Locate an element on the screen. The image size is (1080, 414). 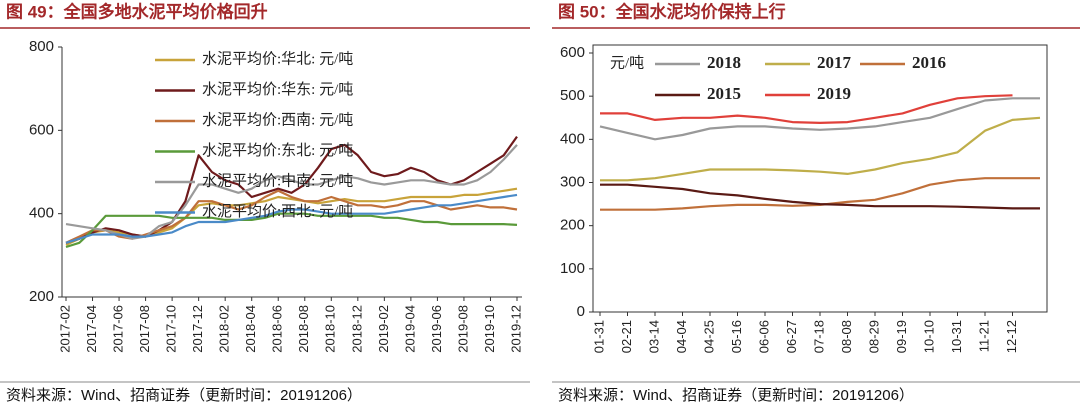
x-tick-label: 04-25 is located at coordinates (708, 336).